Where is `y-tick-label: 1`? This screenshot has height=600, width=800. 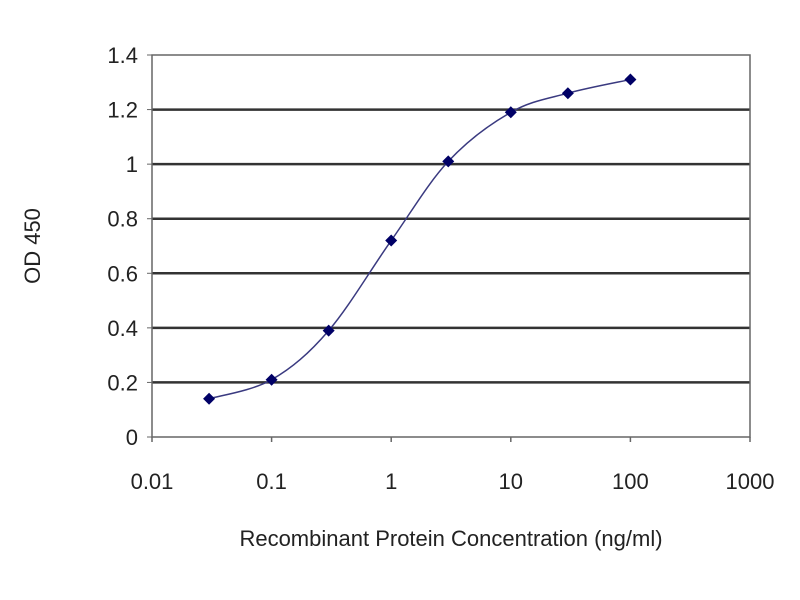
y-tick-label: 1 is located at coordinates (132, 164).